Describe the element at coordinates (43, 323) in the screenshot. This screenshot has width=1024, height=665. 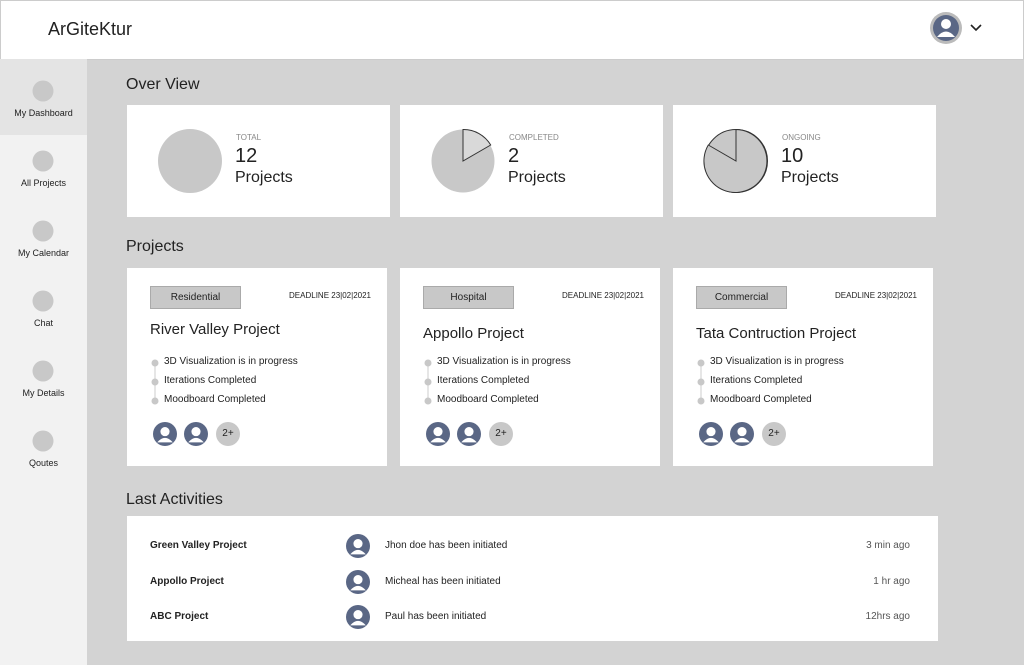
I see `nav-item: Chat` at that location.